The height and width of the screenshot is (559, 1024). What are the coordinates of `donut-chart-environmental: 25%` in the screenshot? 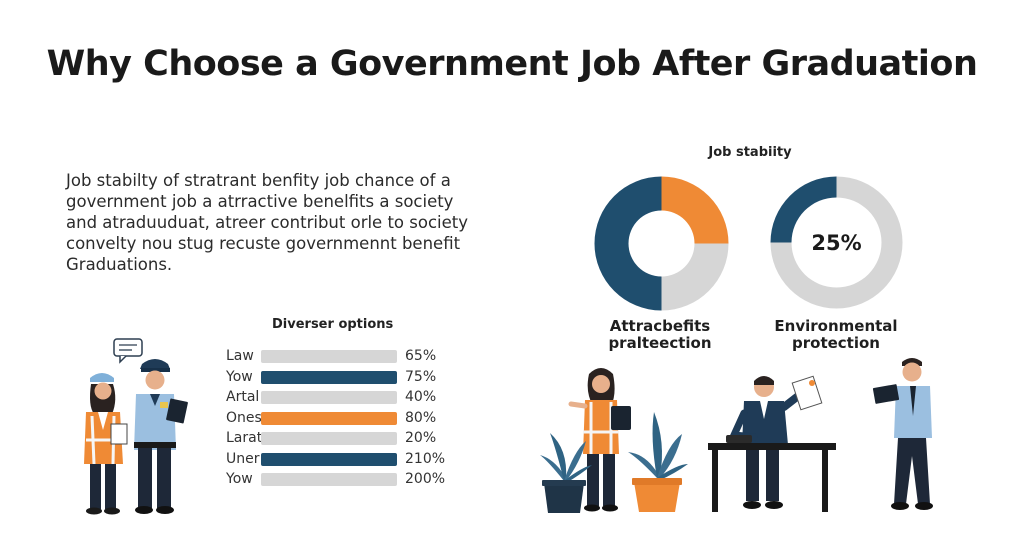 It's located at (836, 242).